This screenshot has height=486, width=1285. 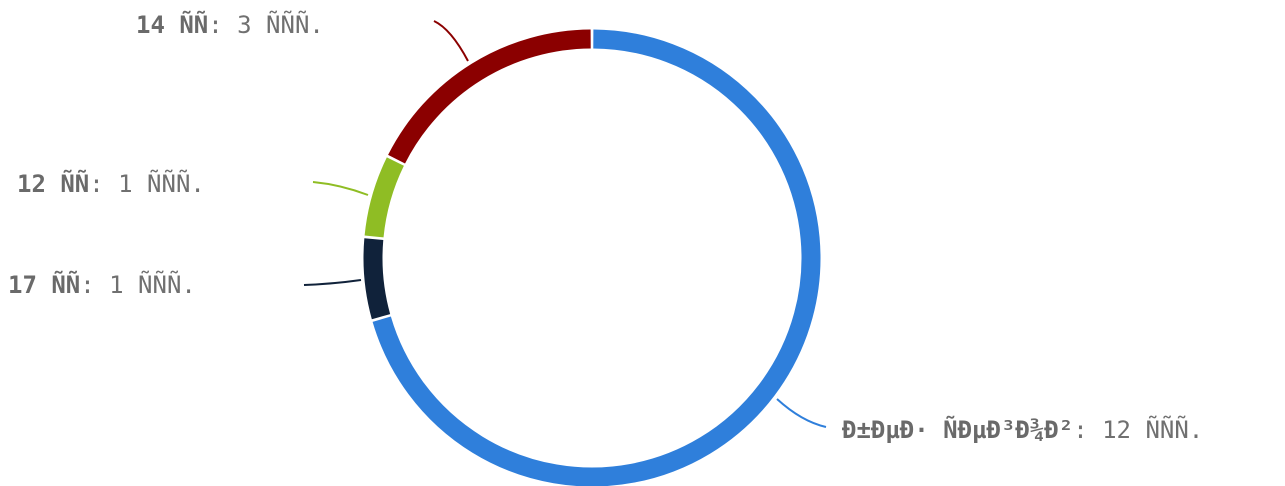 I want to click on slice-label-category: Ð±ÐµÐ· ÑÐµÐ³Ð¾Ð², so click(x=957, y=429).